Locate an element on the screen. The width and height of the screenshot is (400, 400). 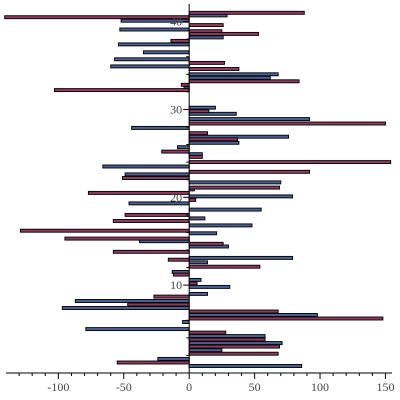
x-tick-label: -50 is located at coordinates (124, 387).